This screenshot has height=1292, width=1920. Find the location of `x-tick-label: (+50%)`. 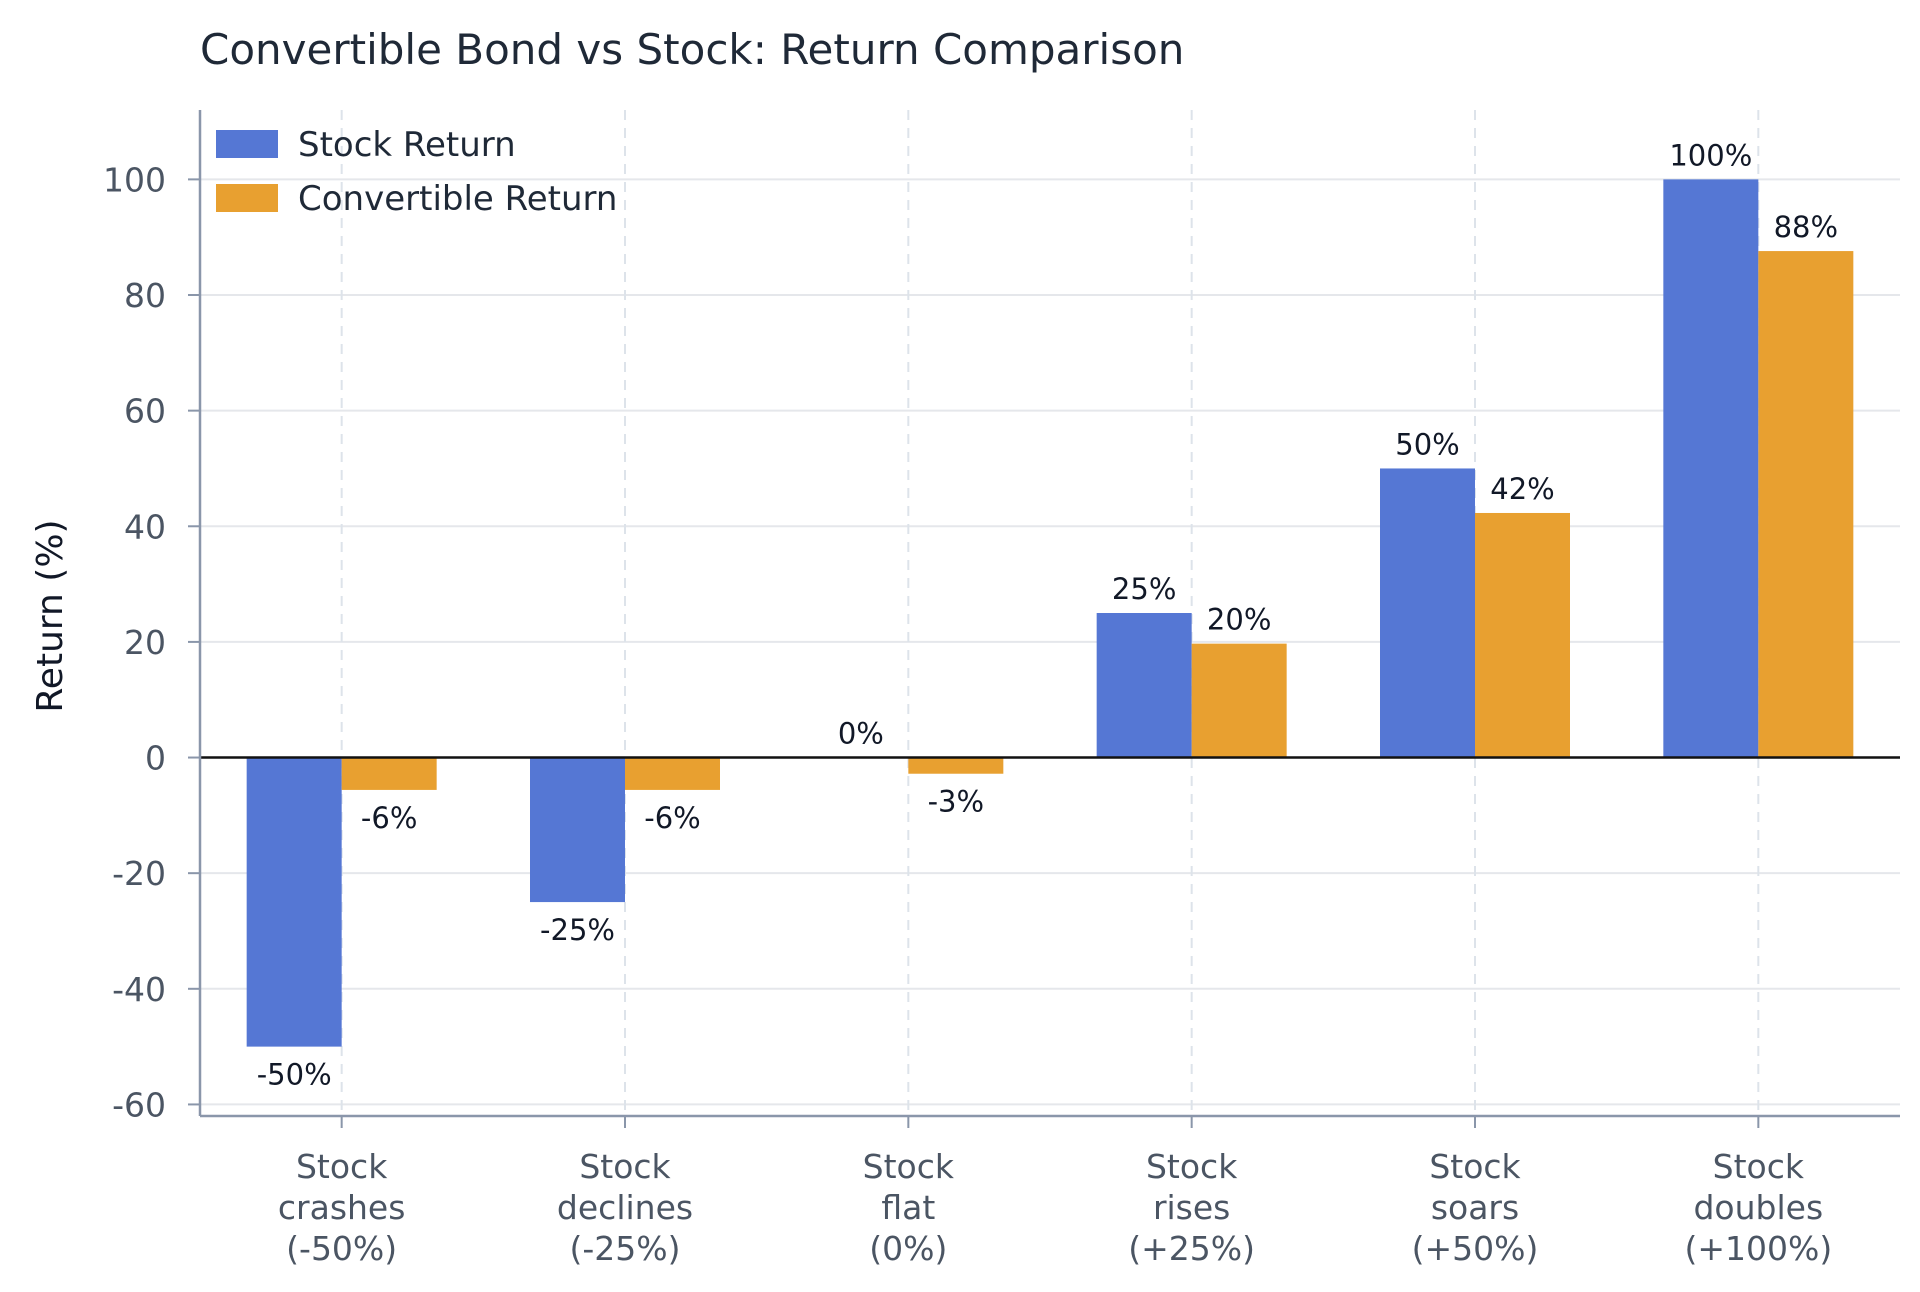

x-tick-label: (+50%) is located at coordinates (1475, 1248).